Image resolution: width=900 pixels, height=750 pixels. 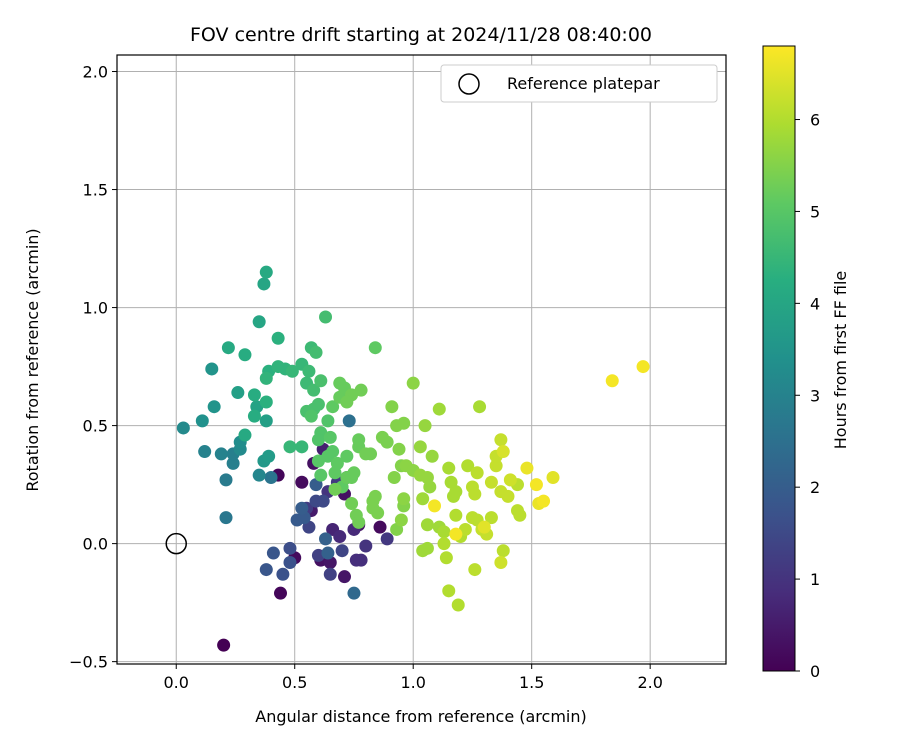 What do you see at coordinates (531, 682) in the screenshot?
I see `x-tick-label: 1.5` at bounding box center [531, 682].